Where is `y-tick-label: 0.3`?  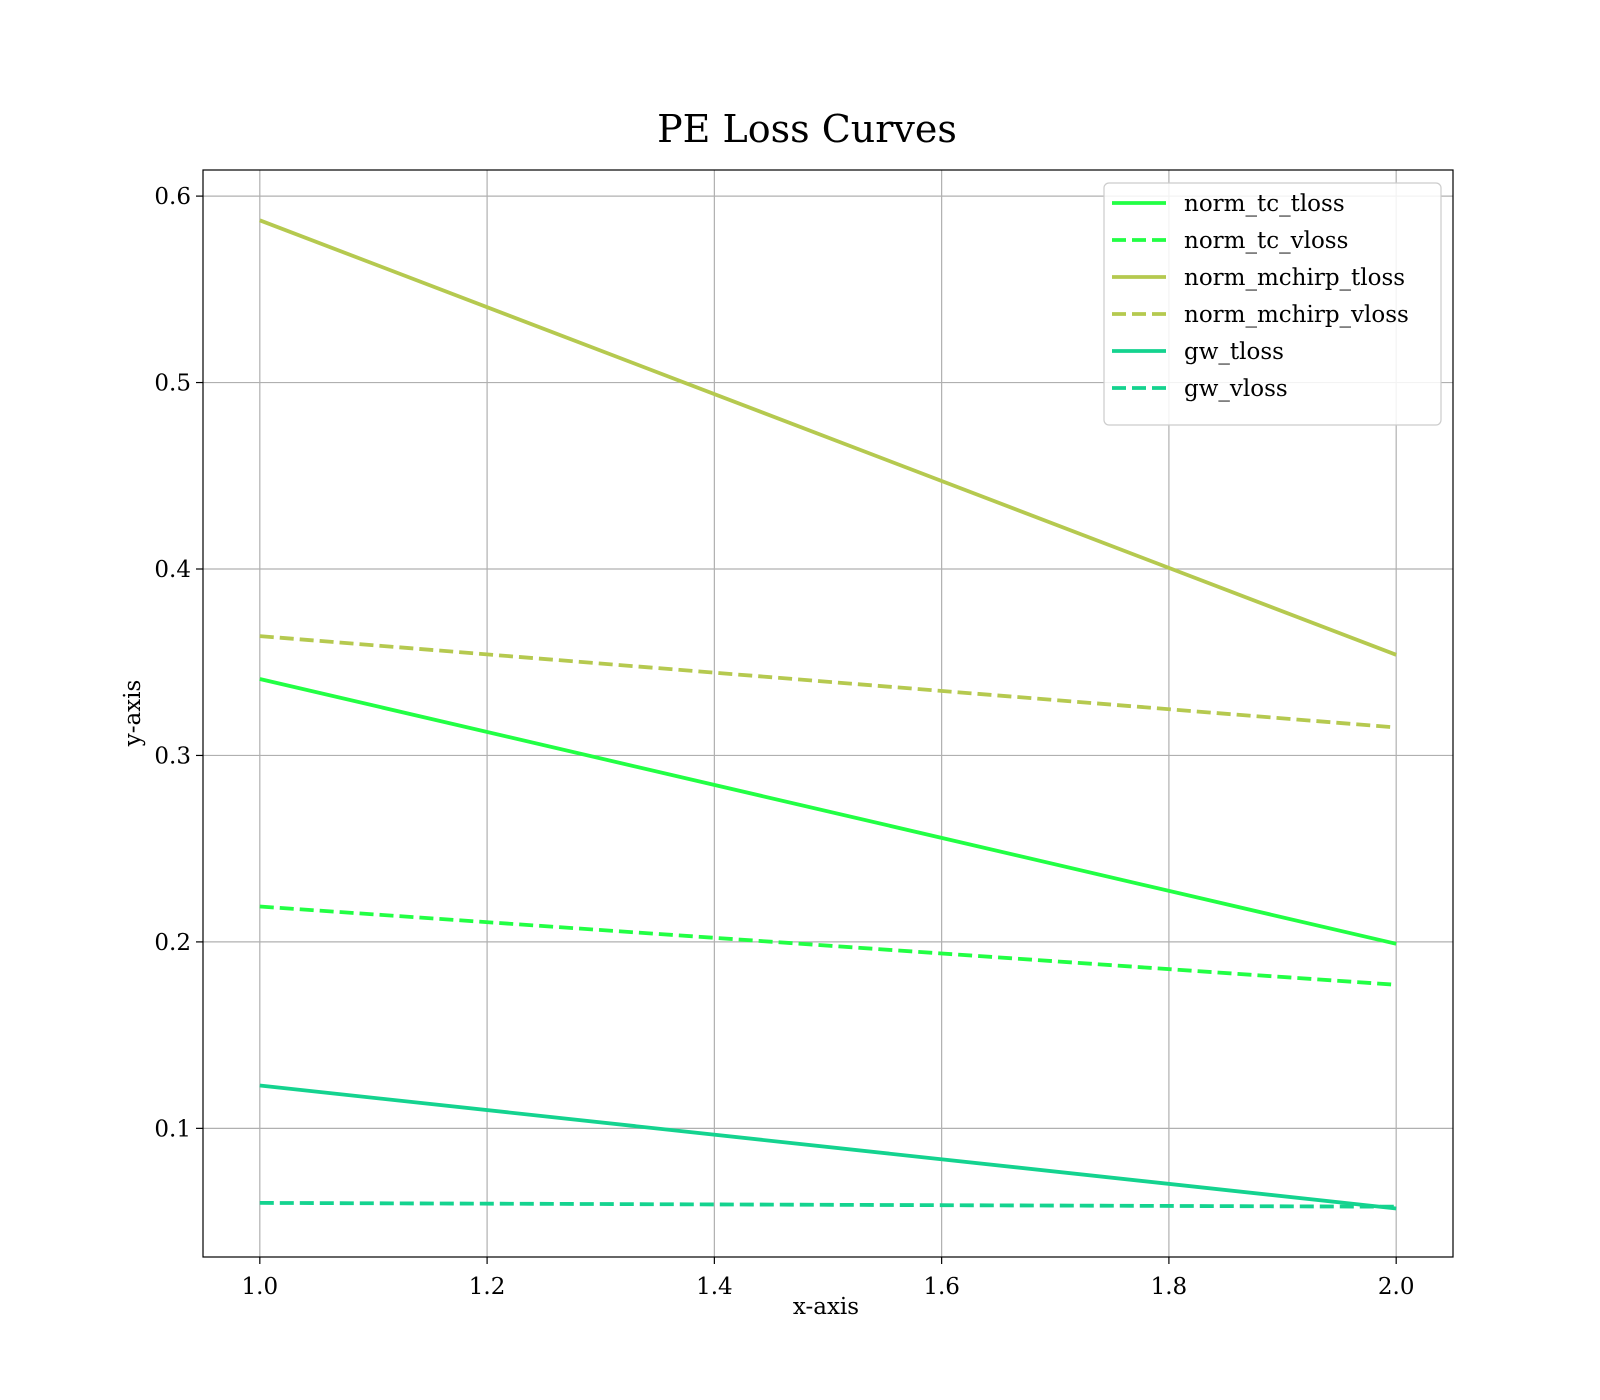
y-tick-label: 0.3 is located at coordinates (172, 756).